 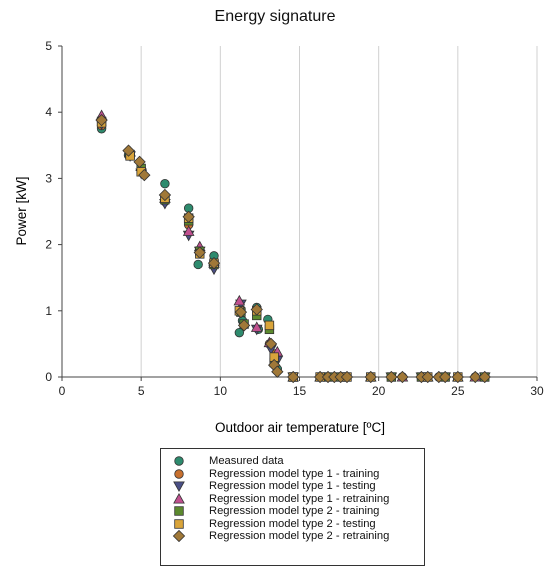 What do you see at coordinates (300, 427) in the screenshot?
I see `x-axis-label: Outdoor air temperature [ºC]` at bounding box center [300, 427].